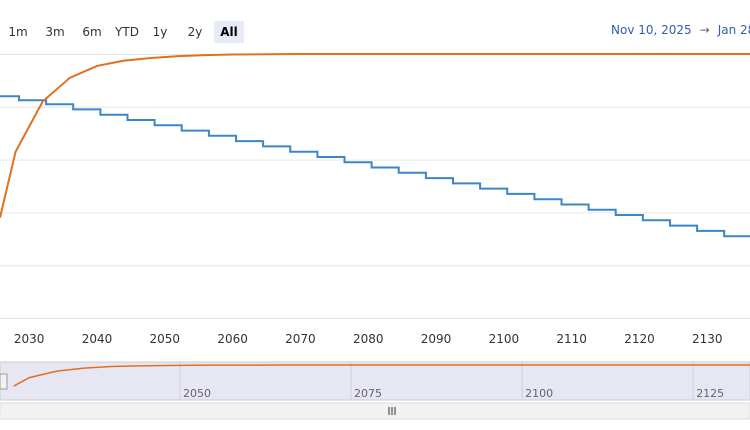 The width and height of the screenshot is (750, 430). Describe the element at coordinates (97, 339) in the screenshot. I see `x-tick-label: 2040` at that location.